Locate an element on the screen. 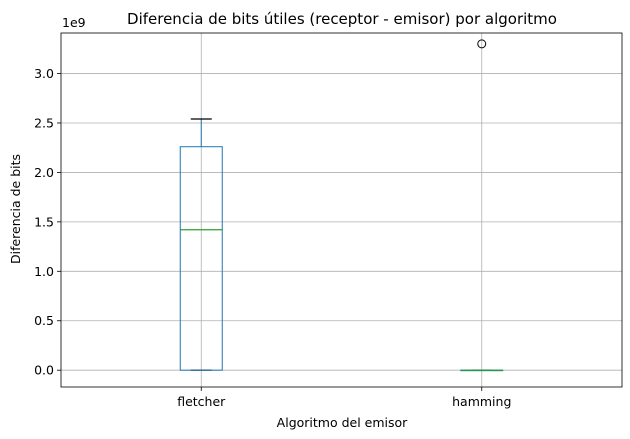 This screenshot has width=630, height=439. y-tick-label: 2.5 is located at coordinates (44, 122).